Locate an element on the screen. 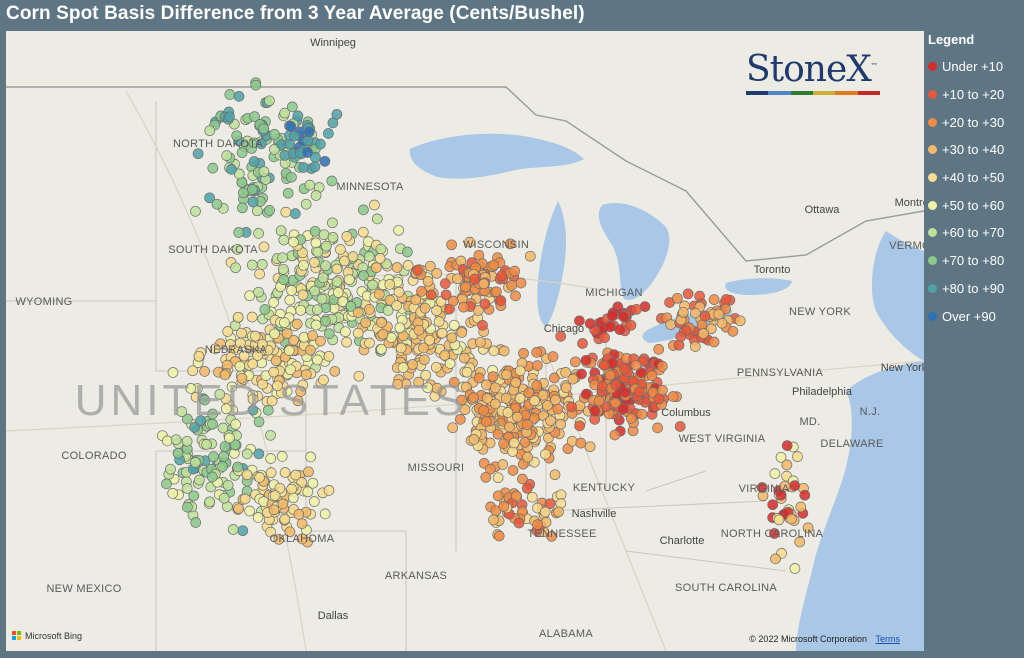  legend-item: +20 to +30 is located at coordinates (975, 122).